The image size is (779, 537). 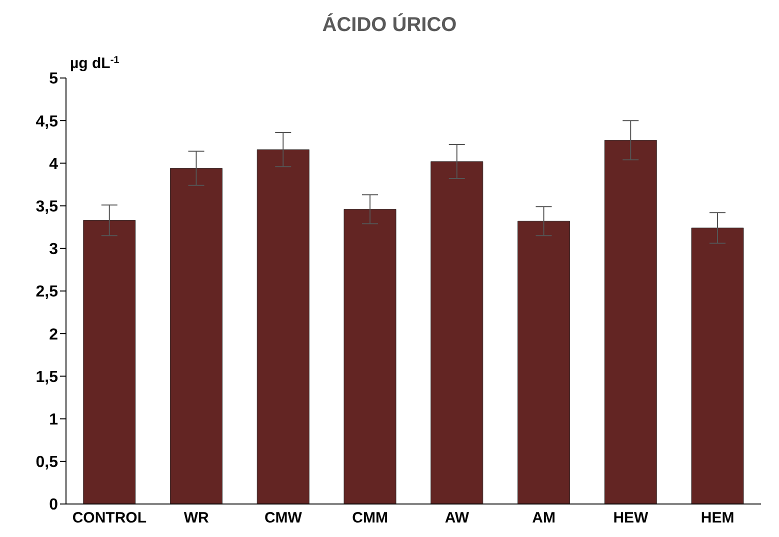 What do you see at coordinates (47, 292) in the screenshot?
I see `y-tick-label: 2,5` at bounding box center [47, 292].